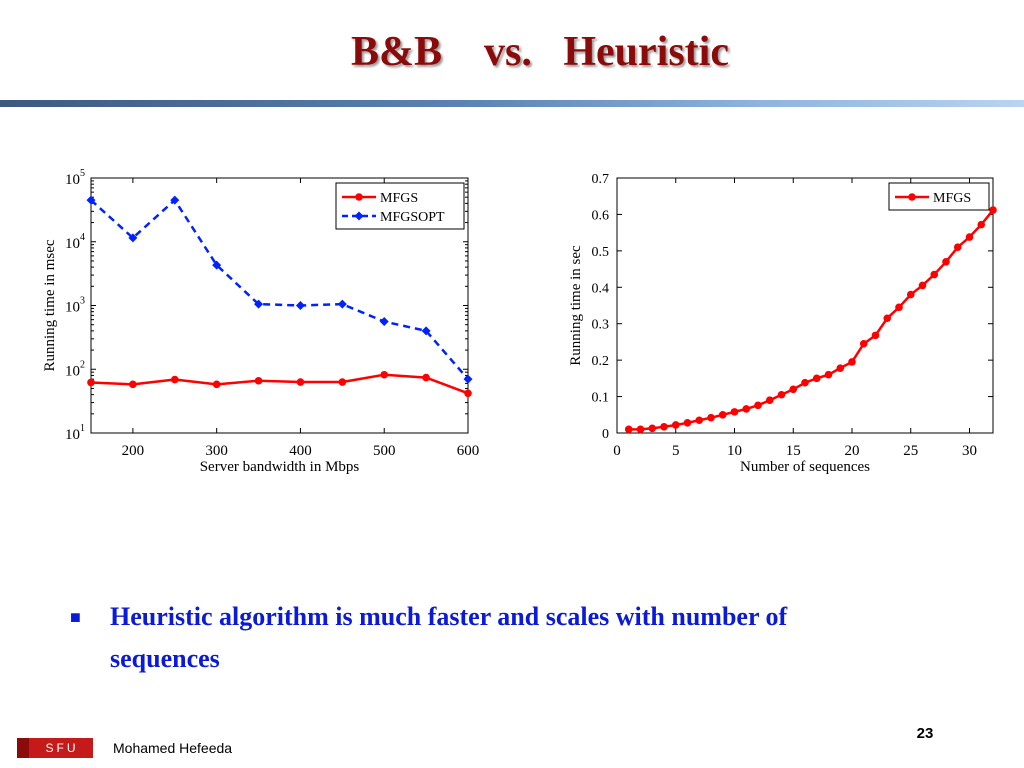 The height and width of the screenshot is (768, 1024). I want to click on y-tick-label: 10³, so click(75, 306).